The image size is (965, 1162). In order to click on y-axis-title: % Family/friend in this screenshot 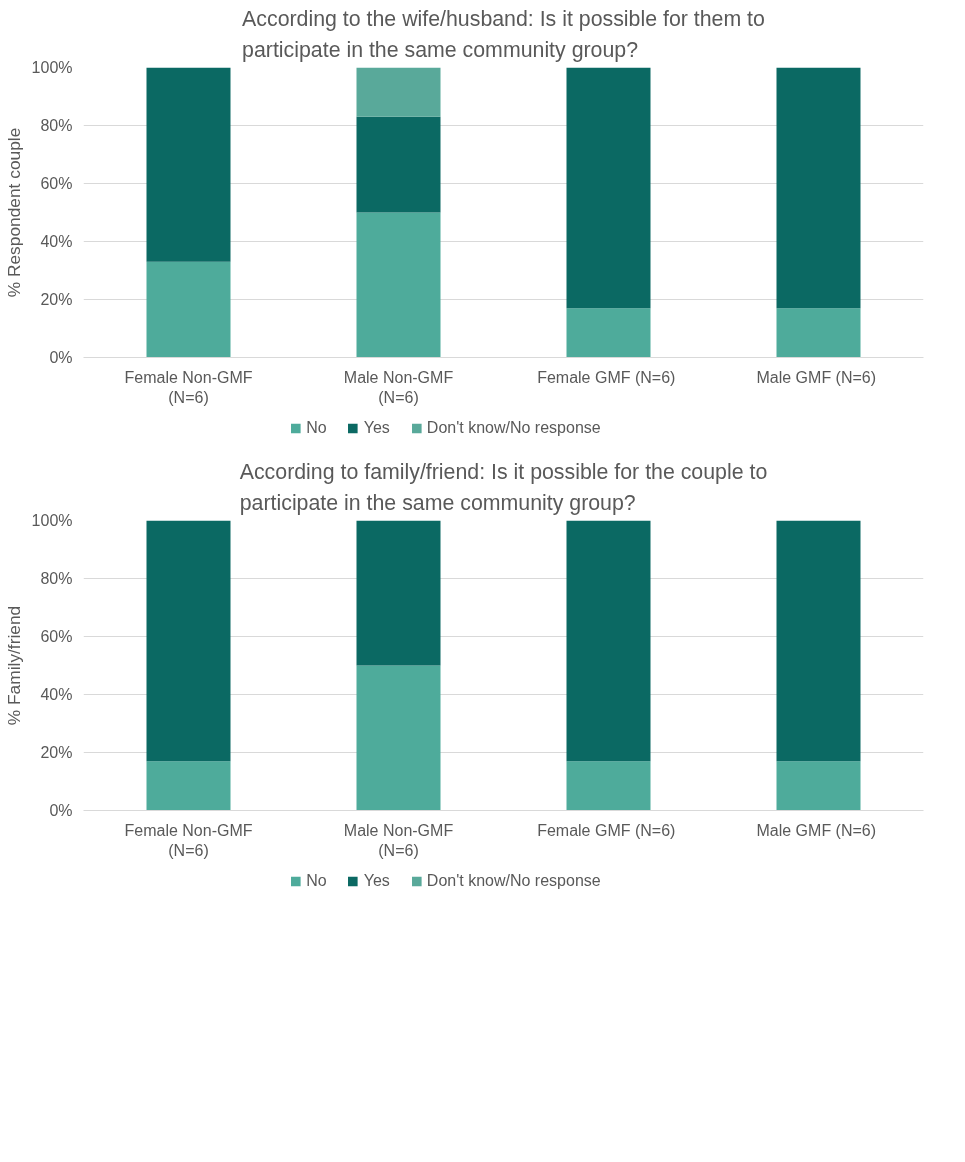, I will do `click(13, 665)`.